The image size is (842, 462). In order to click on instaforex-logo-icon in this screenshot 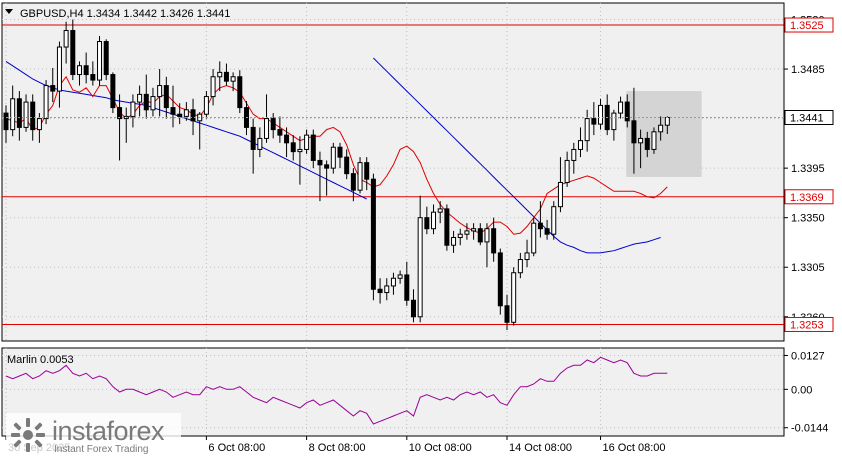, I will do `click(28, 435)`.